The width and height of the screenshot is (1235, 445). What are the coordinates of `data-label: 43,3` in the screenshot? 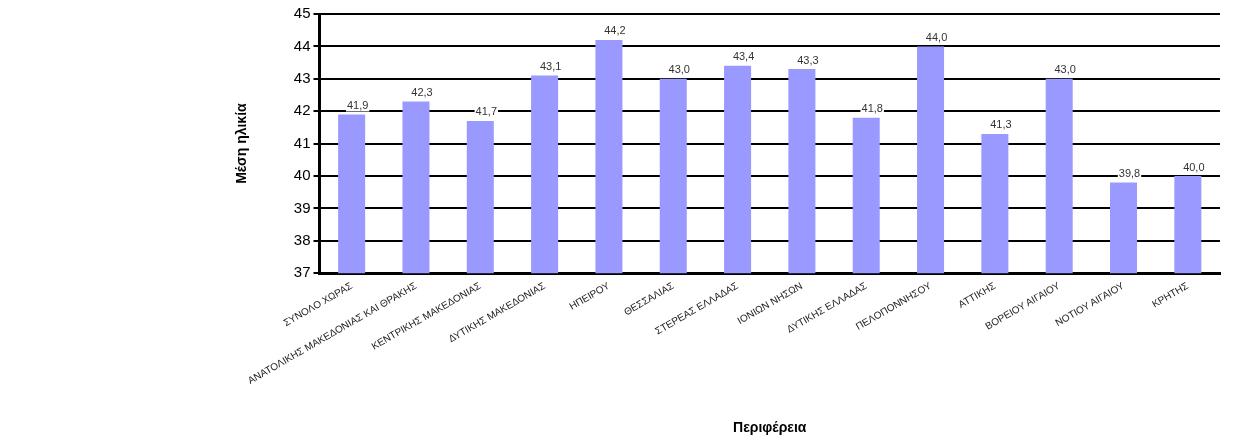 It's located at (808, 59).